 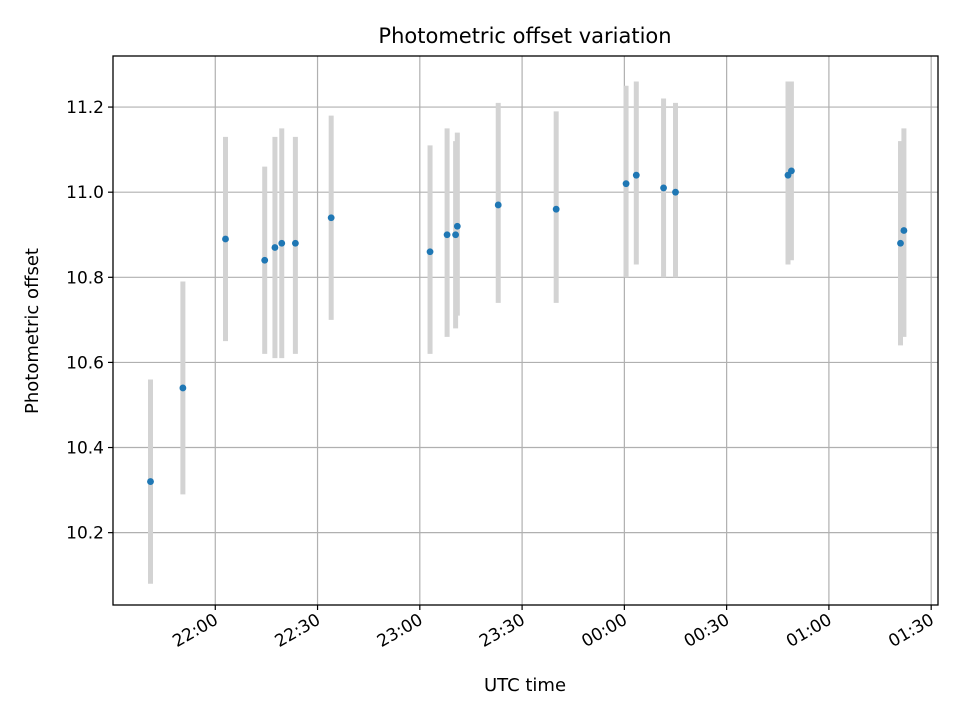 What do you see at coordinates (85, 278) in the screenshot?
I see `y-tick-label: 10.8` at bounding box center [85, 278].